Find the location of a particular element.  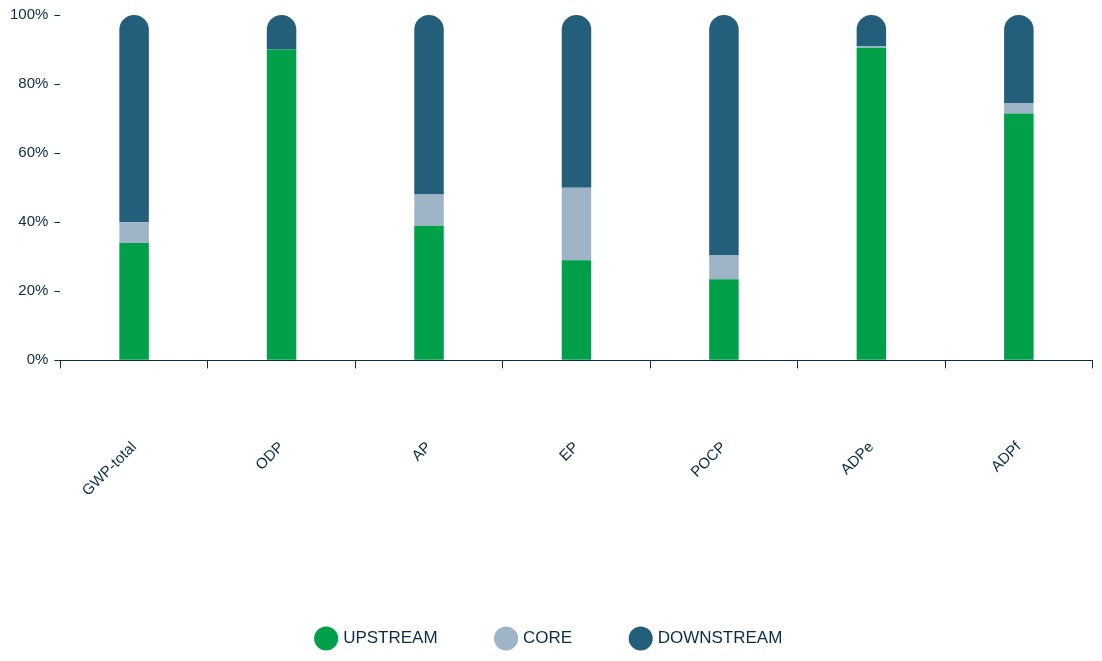

legend-label: UPSTREAM is located at coordinates (390, 638).